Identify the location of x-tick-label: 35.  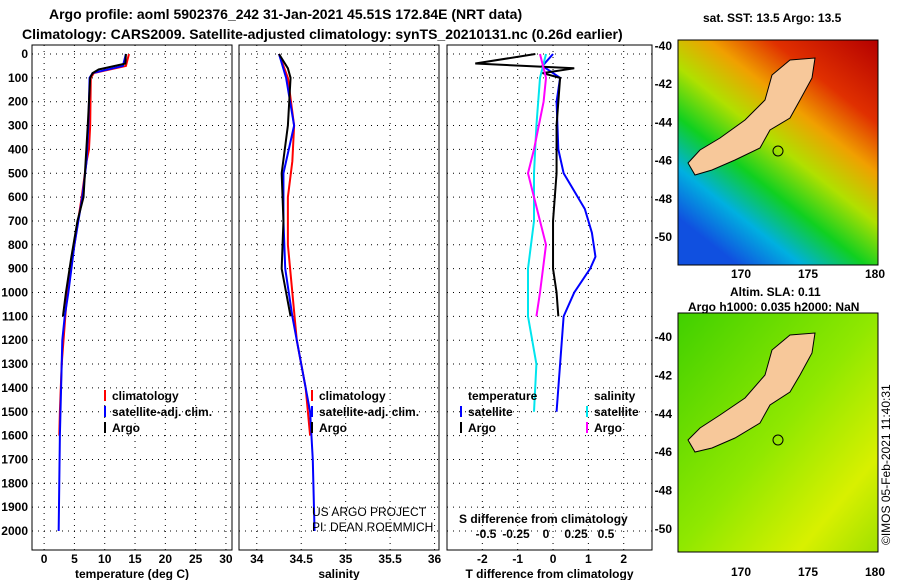
(346, 559).